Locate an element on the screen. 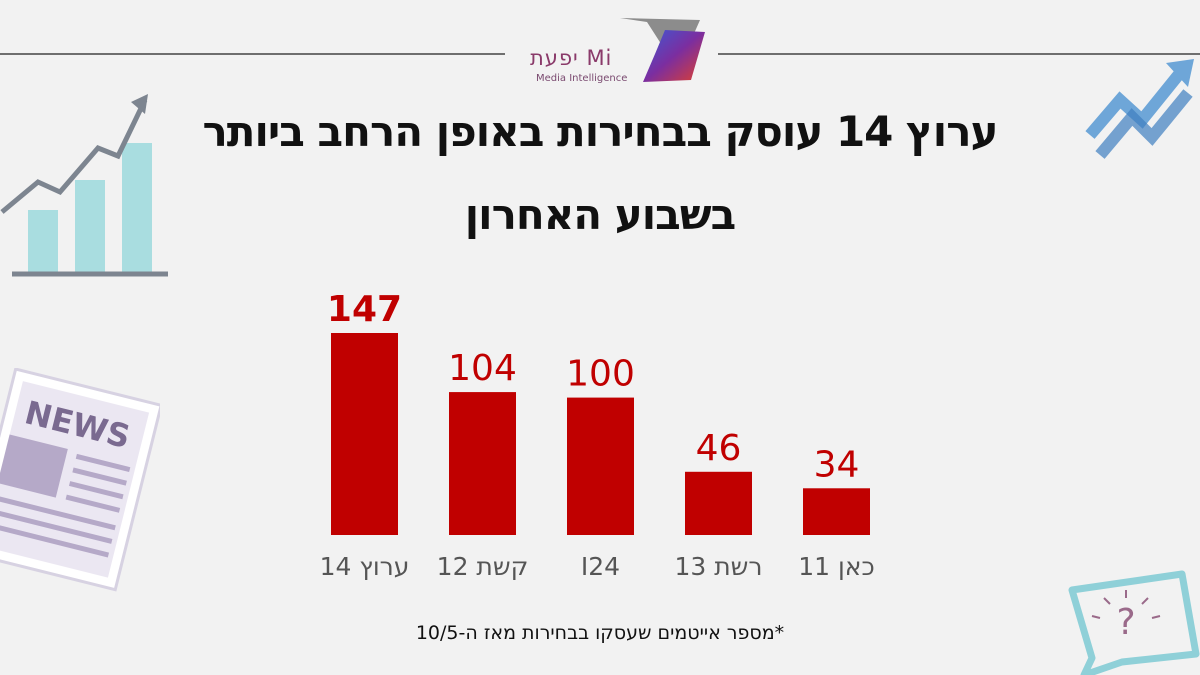 The height and width of the screenshot is (675, 1200). category-label-3: רשת 13 is located at coordinates (718, 566).